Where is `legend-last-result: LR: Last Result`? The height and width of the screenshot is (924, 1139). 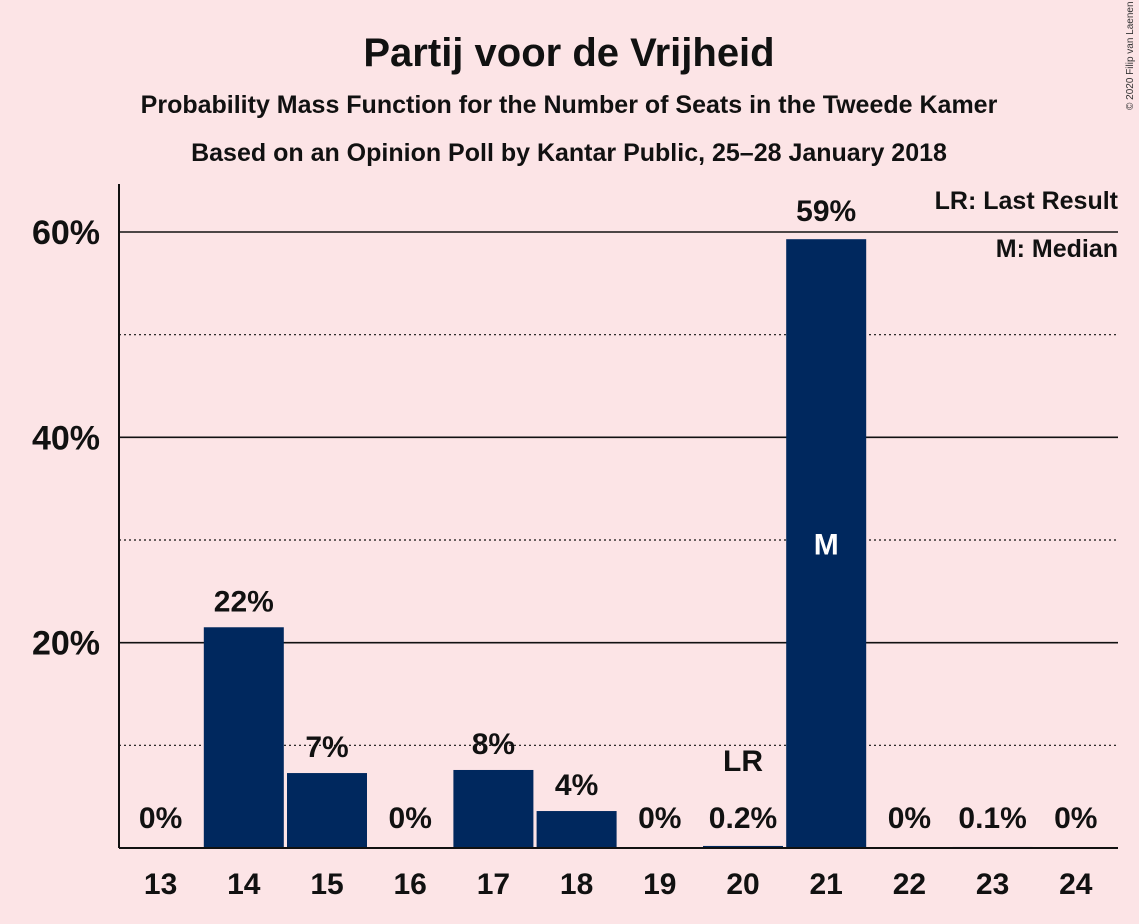 legend-last-result: LR: Last Result is located at coordinates (1027, 201).